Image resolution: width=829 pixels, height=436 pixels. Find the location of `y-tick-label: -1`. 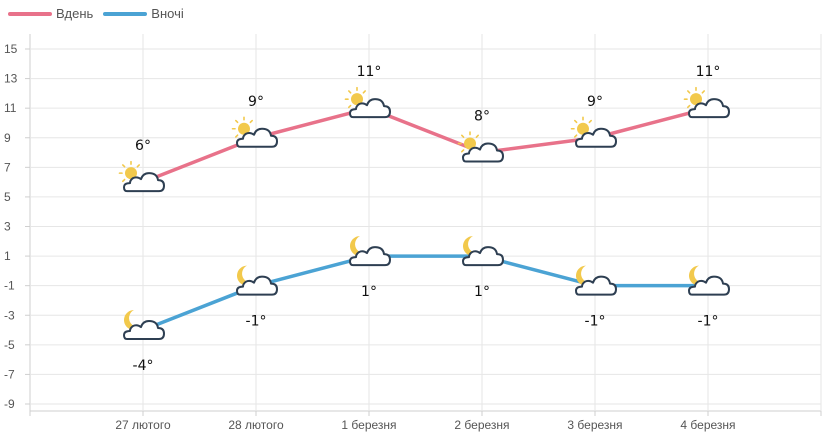

y-tick-label: -1 is located at coordinates (9, 286).